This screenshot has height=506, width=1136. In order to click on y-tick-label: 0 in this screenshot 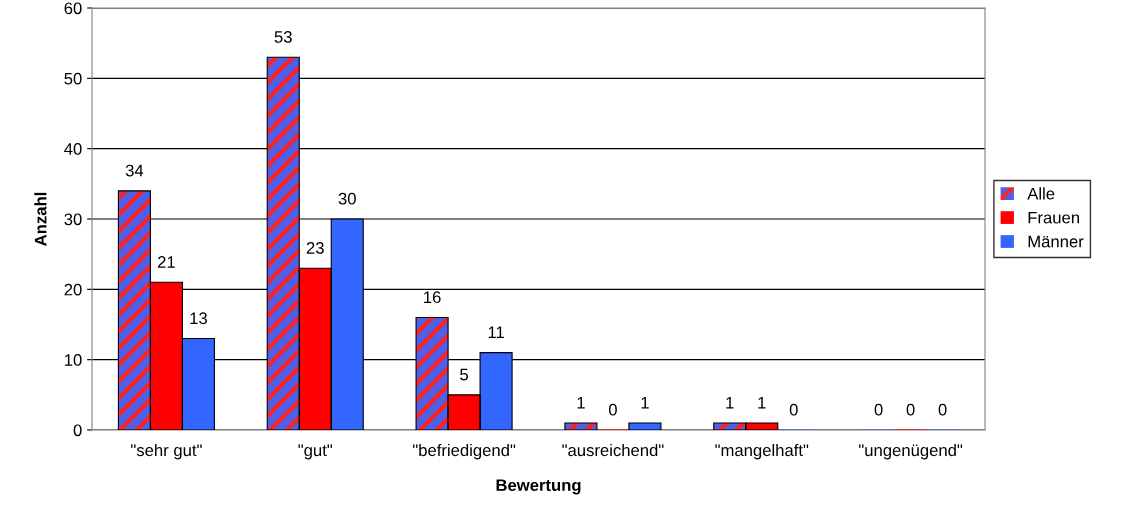, I will do `click(77, 430)`.